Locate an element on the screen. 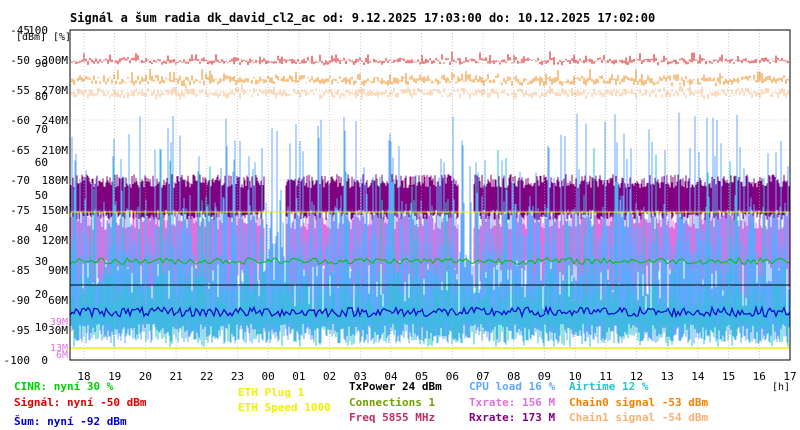  legend-freq: Freq 5855 MHz is located at coordinates (392, 417).